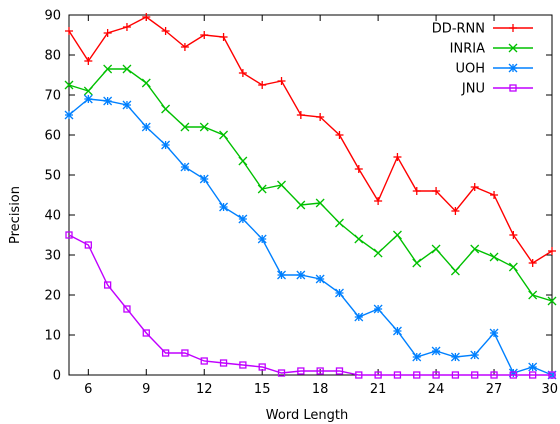 The height and width of the screenshot is (424, 560). I want to click on y-tick-label: 0, so click(57, 376).